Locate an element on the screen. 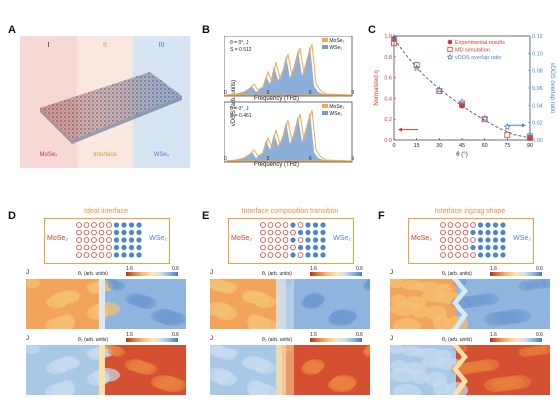 The width and height of the screenshot is (559, 400). y-right-tick-label: 0.00 is located at coordinates (537, 141).